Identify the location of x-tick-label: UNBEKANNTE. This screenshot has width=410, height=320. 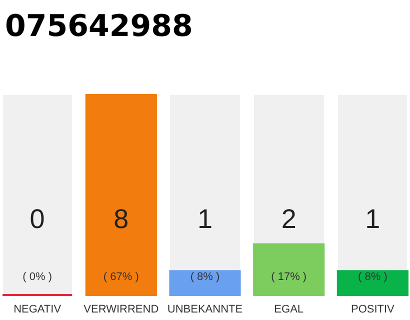
(205, 310).